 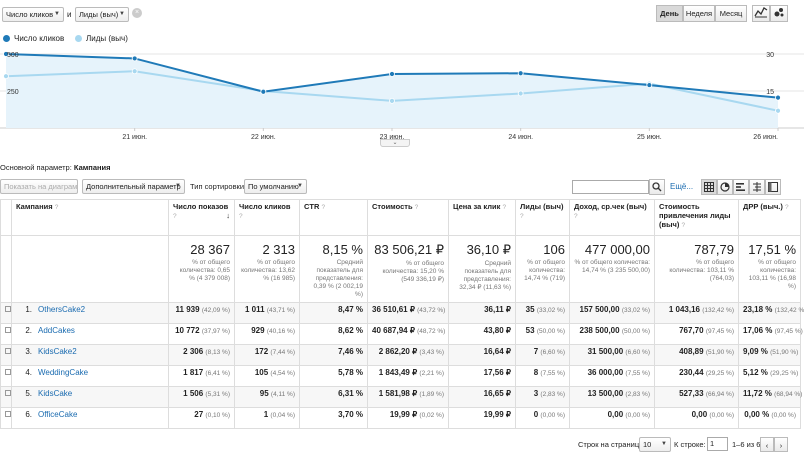 What do you see at coordinates (201, 334) in the screenshot?
I see `cell-impressions: 10 772 (37,97 %)` at bounding box center [201, 334].